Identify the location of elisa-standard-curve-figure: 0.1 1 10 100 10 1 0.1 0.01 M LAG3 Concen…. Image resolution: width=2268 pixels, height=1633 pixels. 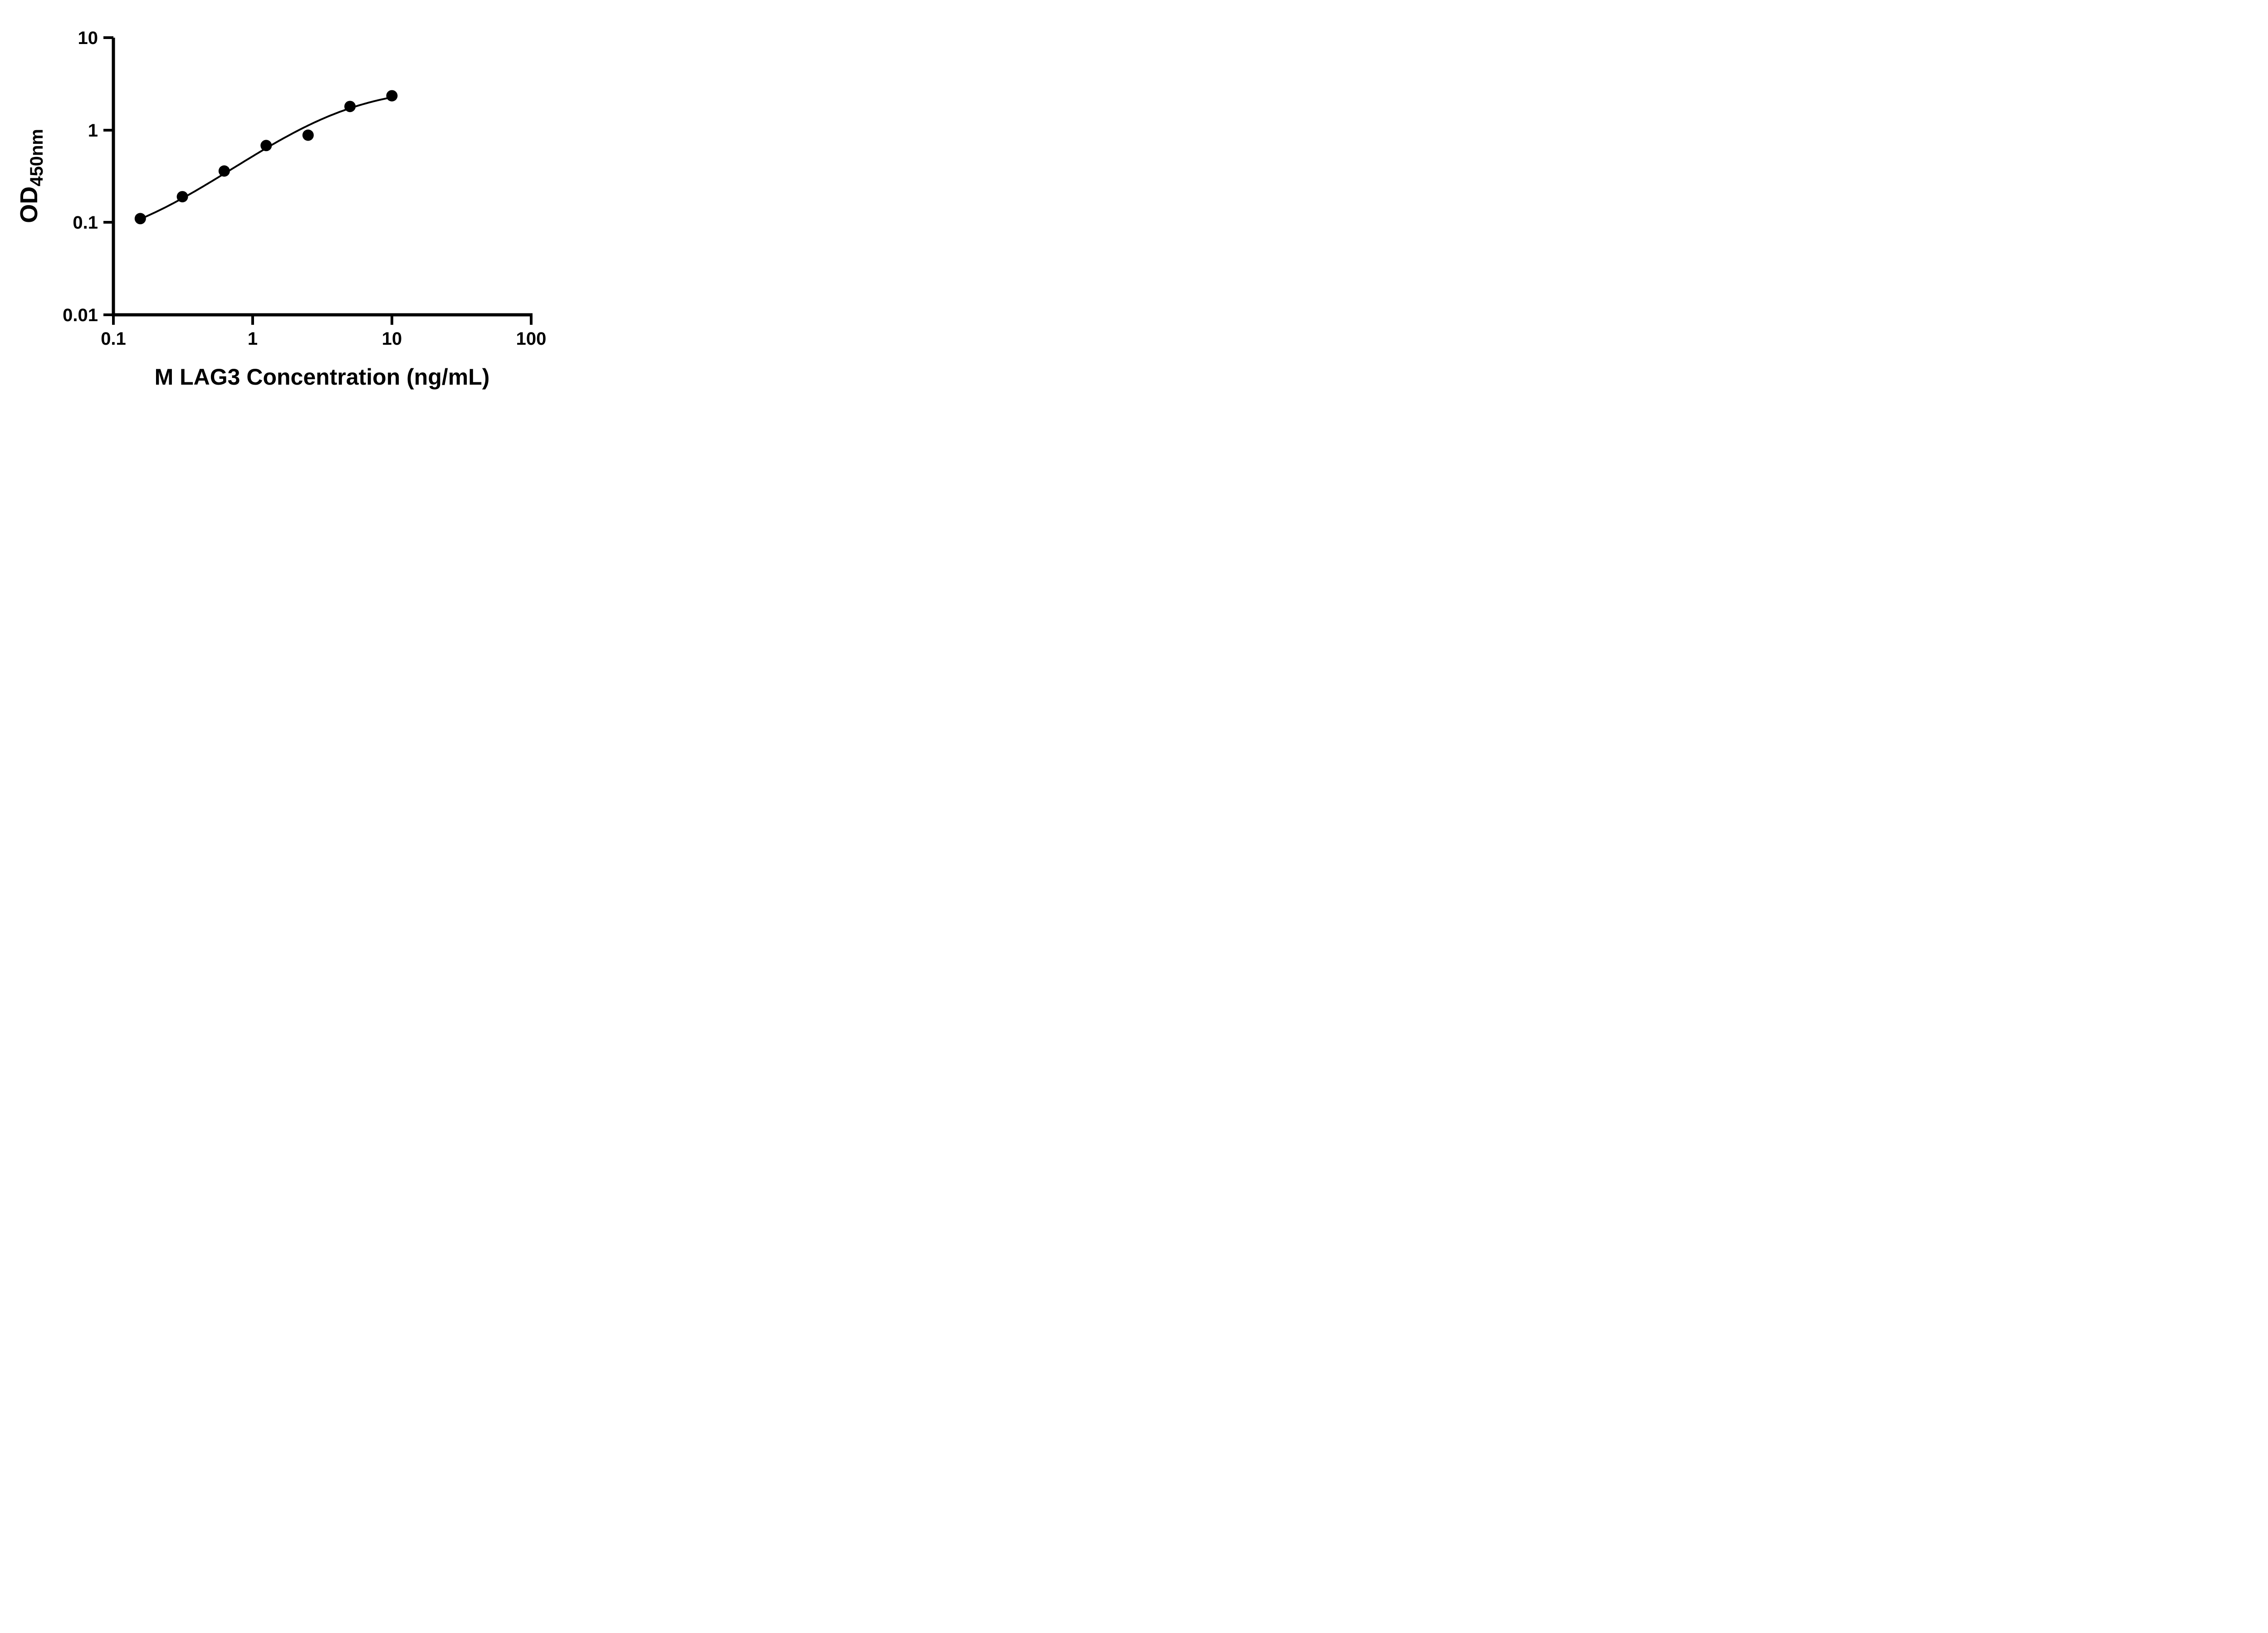
(291, 204).